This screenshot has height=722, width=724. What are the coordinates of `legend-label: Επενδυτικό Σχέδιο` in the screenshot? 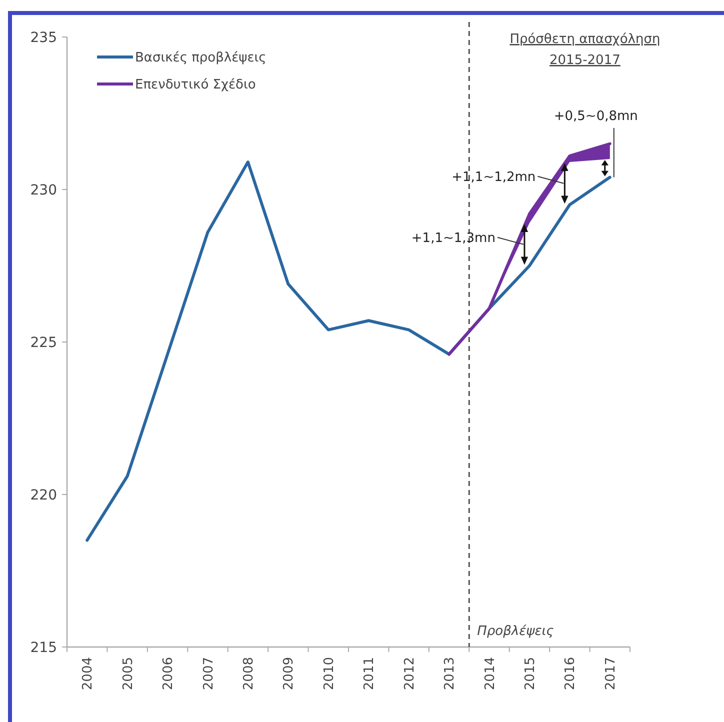 It's located at (195, 85).